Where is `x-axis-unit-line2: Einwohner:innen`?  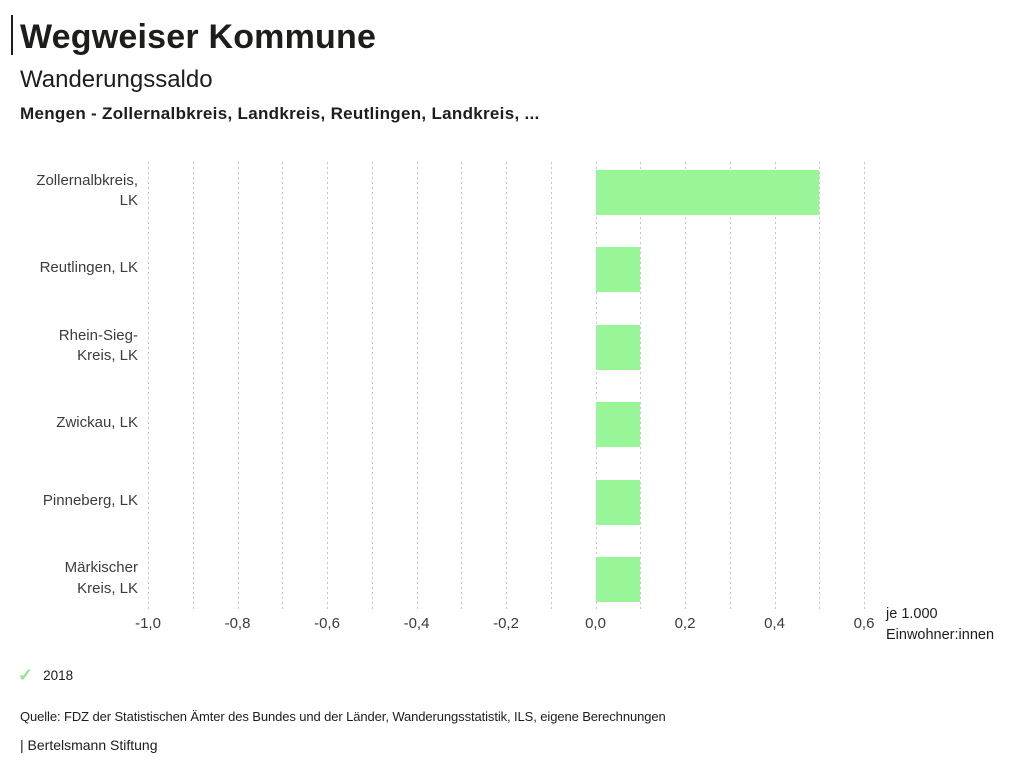
x-axis-unit-line2: Einwohner:innen is located at coordinates (940, 635).